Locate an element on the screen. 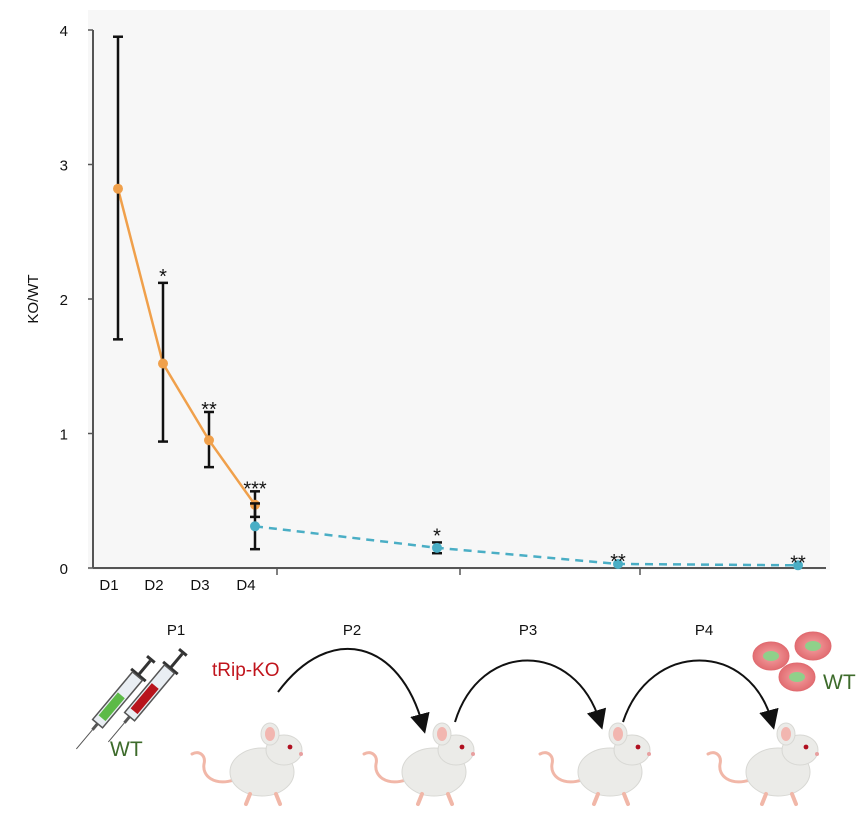  ko-label: tRip-KO is located at coordinates (246, 670).